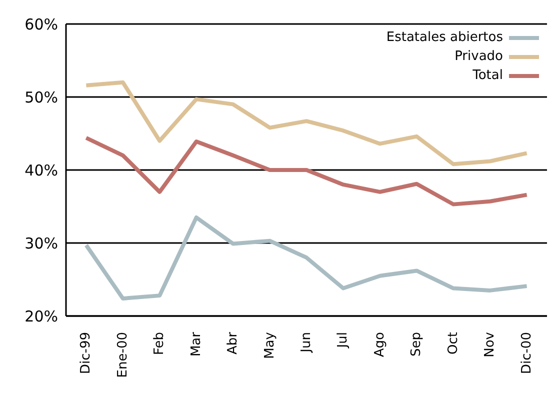 The height and width of the screenshot is (410, 553). I want to click on x-tick-label: Mar, so click(196, 344).